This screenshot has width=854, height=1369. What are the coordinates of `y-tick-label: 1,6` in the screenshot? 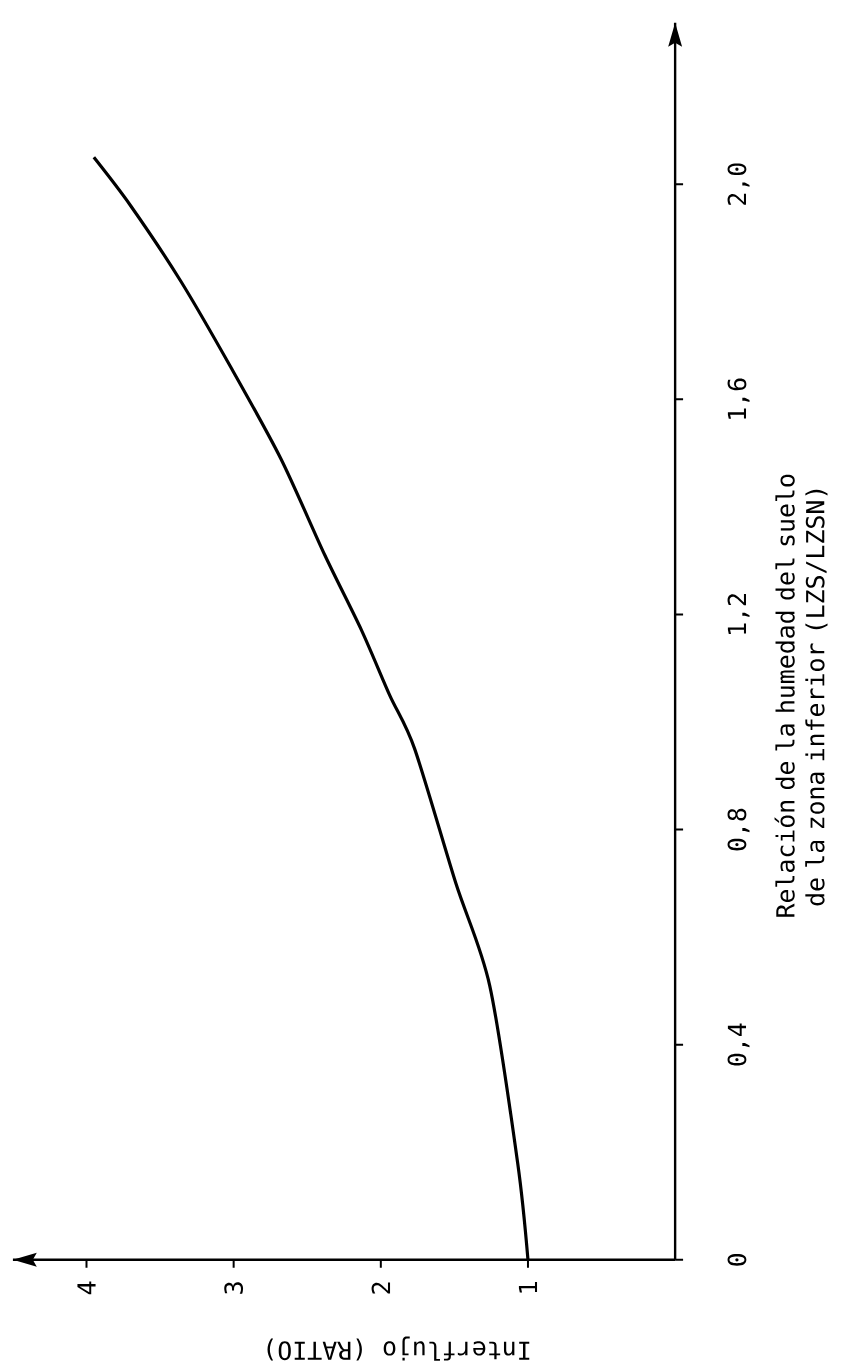 It's located at (738, 398).